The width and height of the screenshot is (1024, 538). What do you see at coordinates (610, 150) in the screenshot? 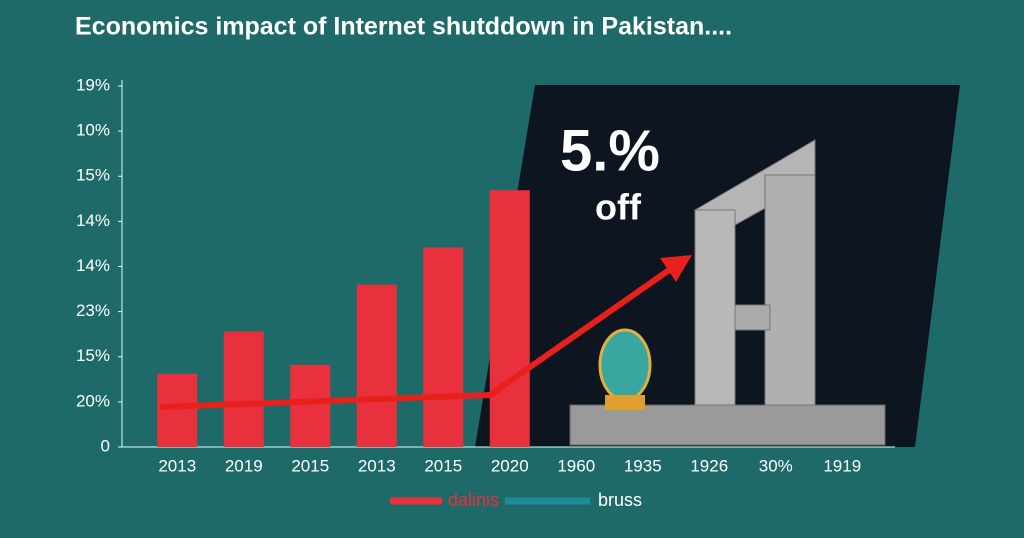
I see `annotation: 5.%` at bounding box center [610, 150].